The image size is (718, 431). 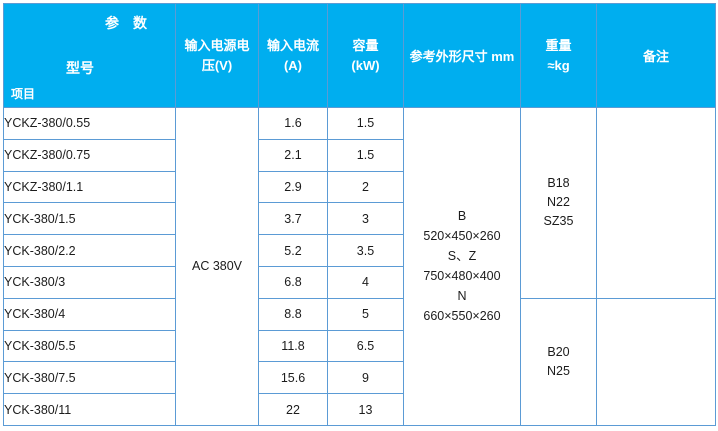 I want to click on voltage-merged-cell: AC 380V, so click(x=217, y=266).